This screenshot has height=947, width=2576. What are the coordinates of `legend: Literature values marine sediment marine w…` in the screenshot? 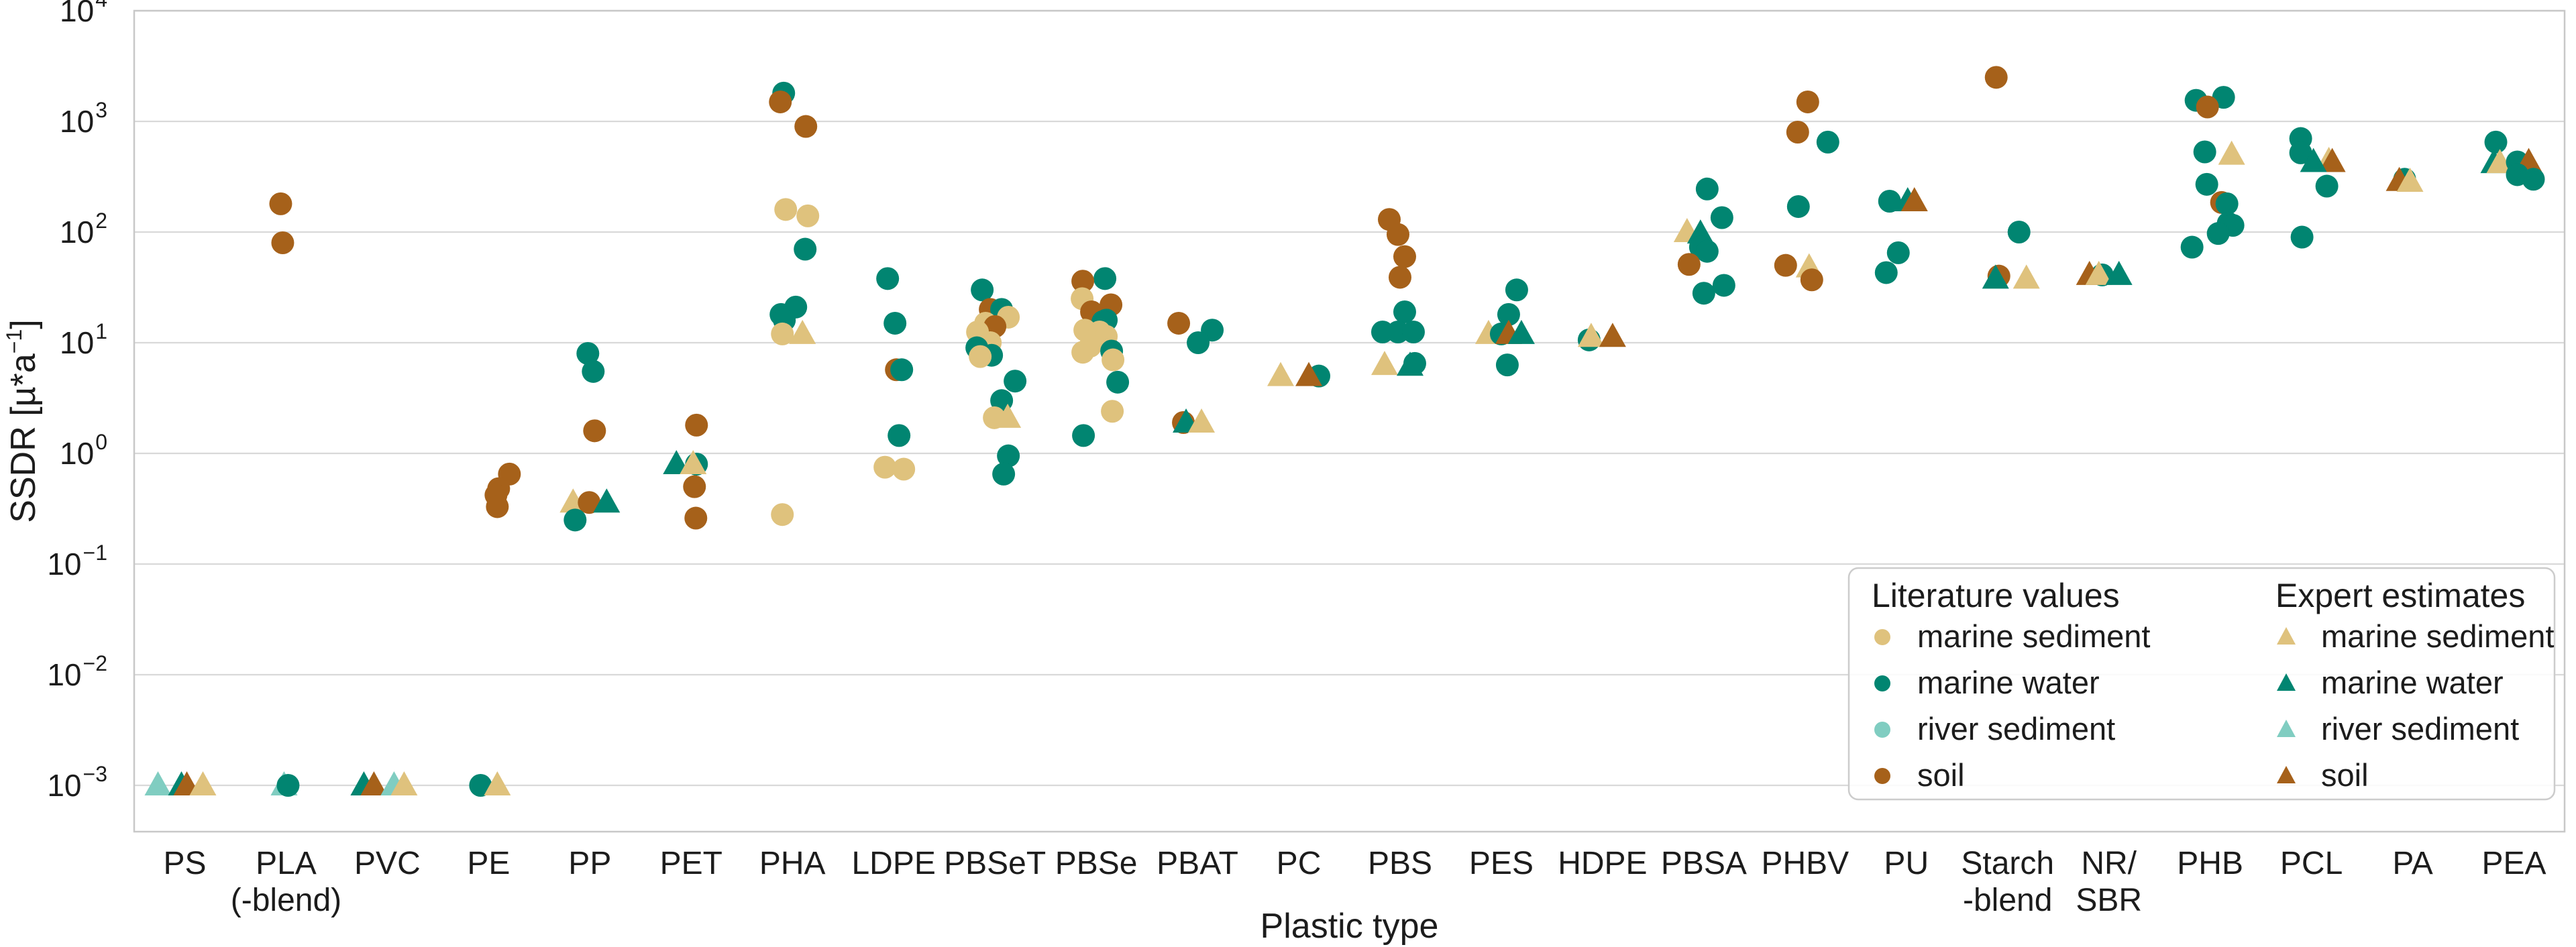 It's located at (2201, 684).